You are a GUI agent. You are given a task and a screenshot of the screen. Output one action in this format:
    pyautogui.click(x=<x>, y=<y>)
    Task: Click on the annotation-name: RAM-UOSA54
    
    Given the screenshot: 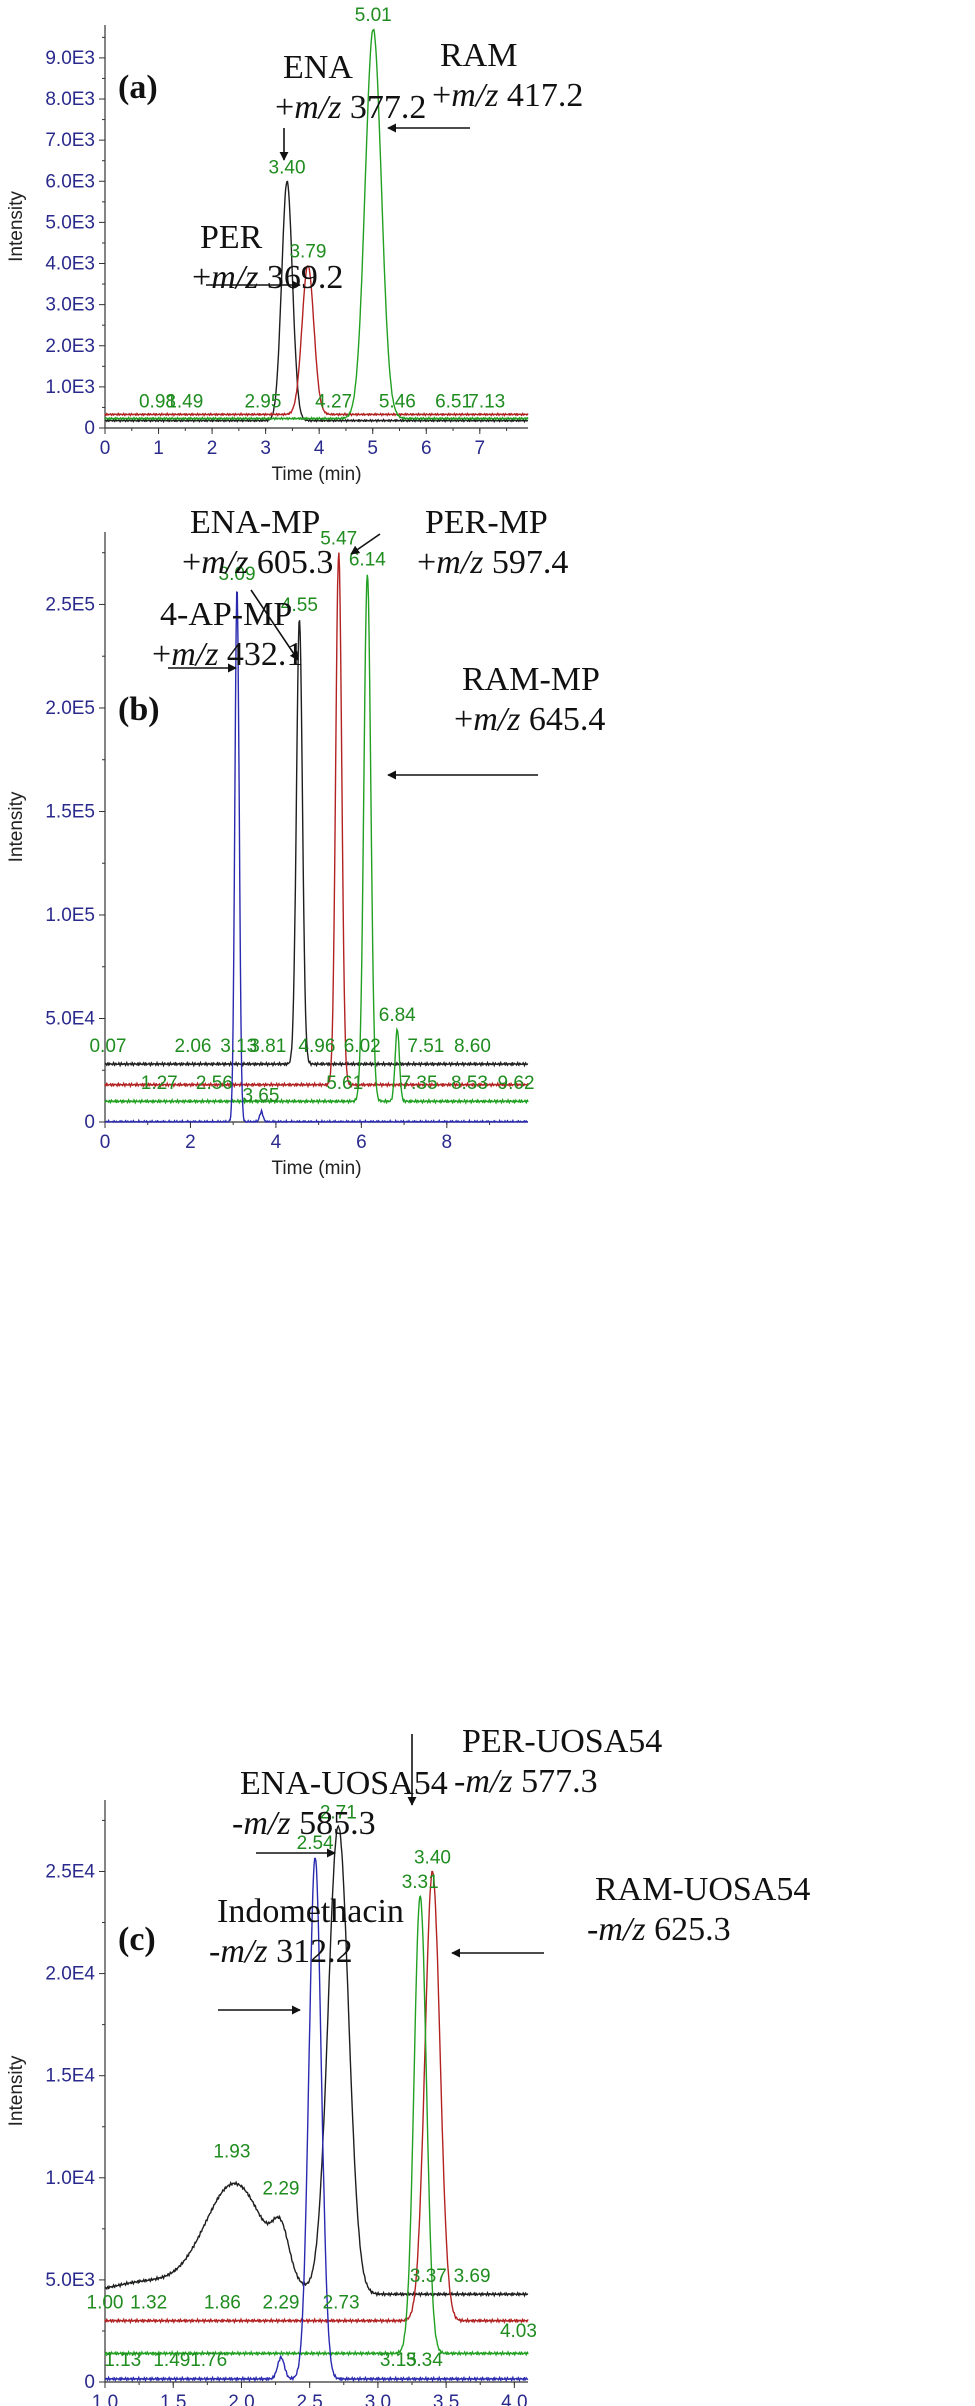 What is the action you would take?
    pyautogui.click(x=702, y=1889)
    